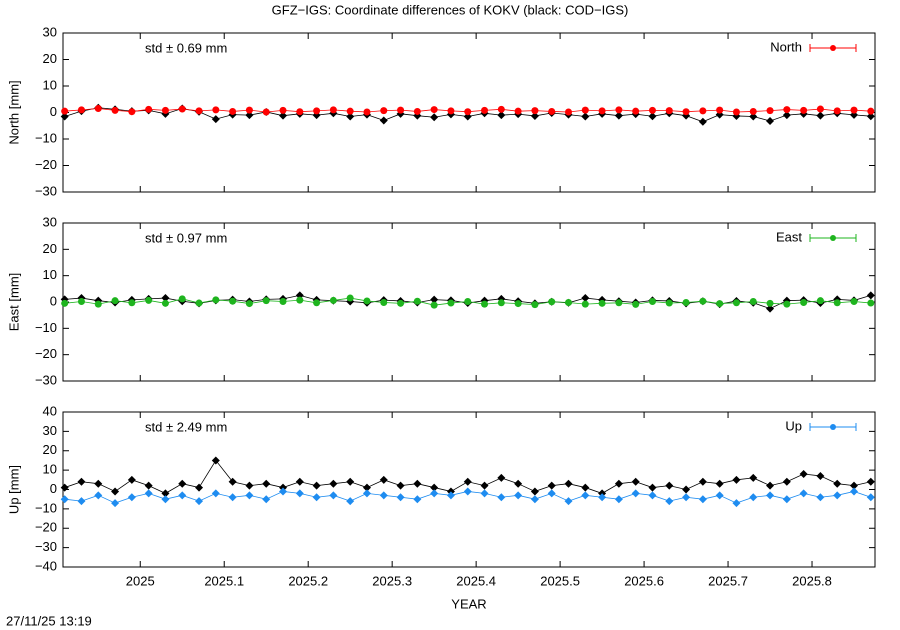 This screenshot has width=900, height=630. I want to click on y-tick-label: 30, so click(50, 31).